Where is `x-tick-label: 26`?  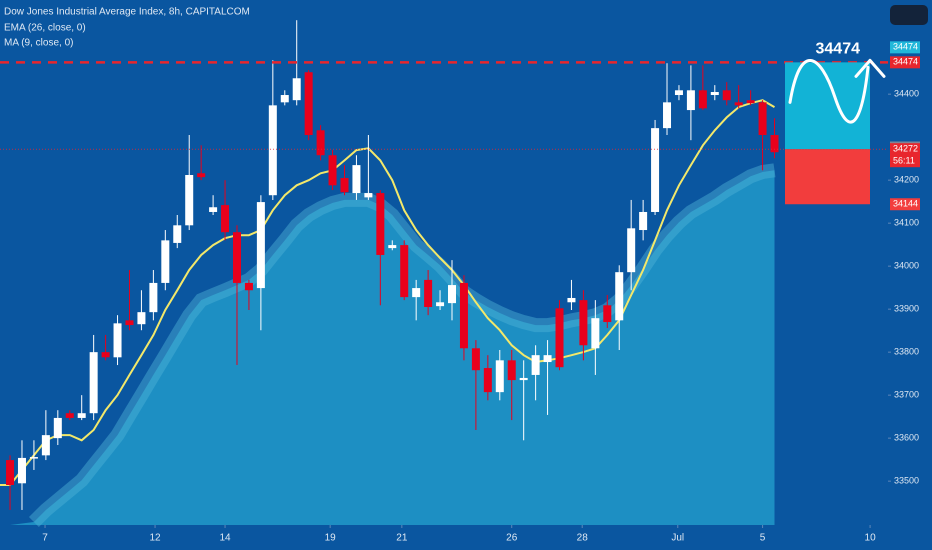 x-tick-label: 26 is located at coordinates (512, 538).